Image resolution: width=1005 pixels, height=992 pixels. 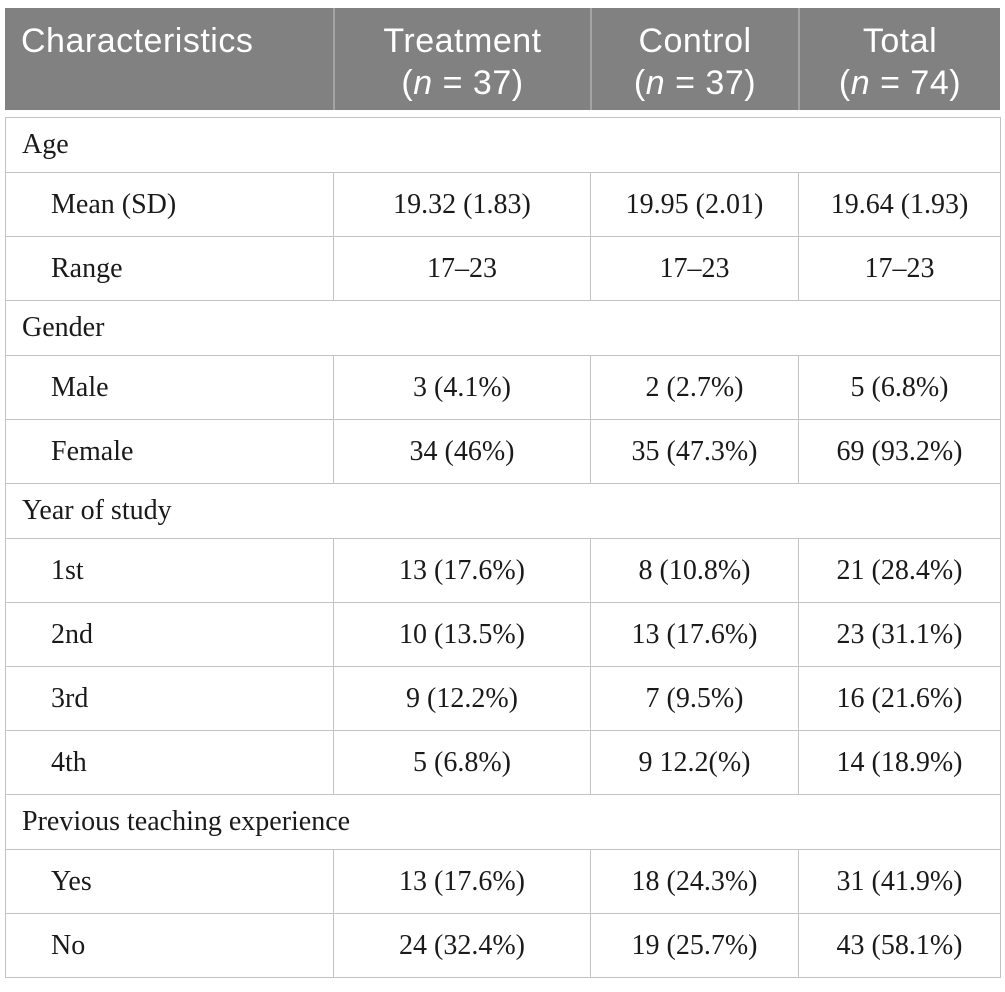 I want to click on treatment-value: 19.32 (1.83), so click(x=462, y=204).